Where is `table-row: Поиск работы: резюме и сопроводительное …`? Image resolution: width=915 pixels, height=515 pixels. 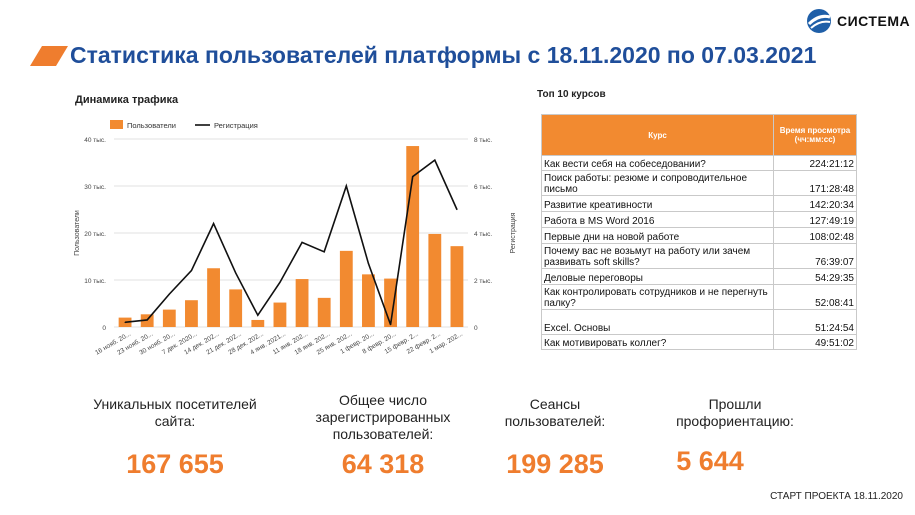
table-row: Поиск работы: резюме и сопроводительное … is located at coordinates (699, 183).